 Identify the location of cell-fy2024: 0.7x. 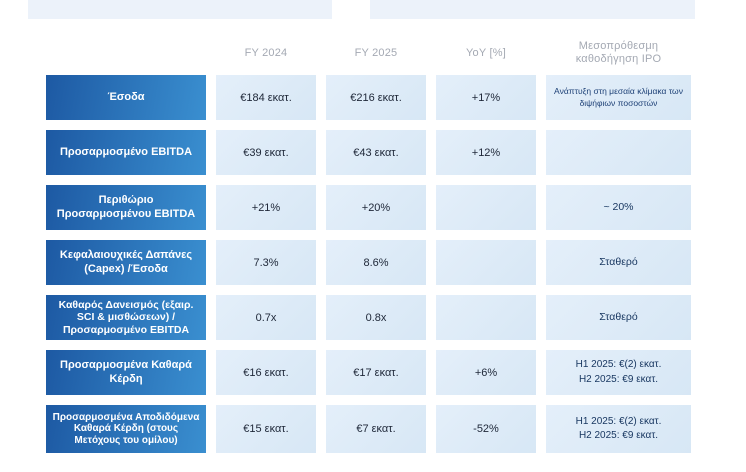
(266, 317).